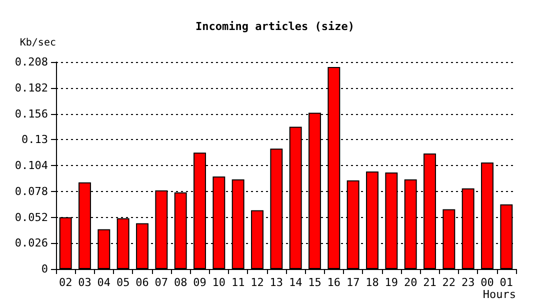  I want to click on y-tick-label: 0.026, so click(31, 243).